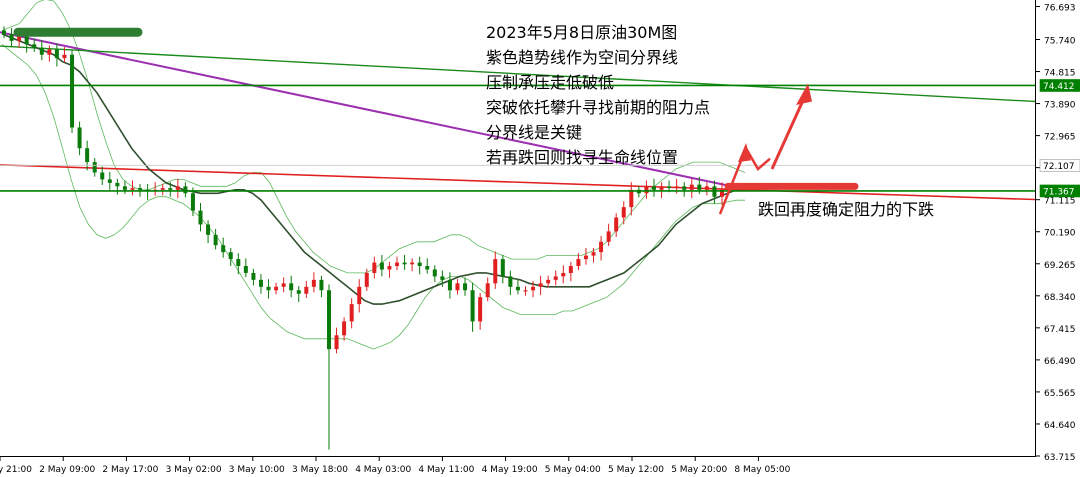 The width and height of the screenshot is (1080, 477). What do you see at coordinates (194, 470) in the screenshot?
I see `time-tick-label: 3 May 02:00` at bounding box center [194, 470].